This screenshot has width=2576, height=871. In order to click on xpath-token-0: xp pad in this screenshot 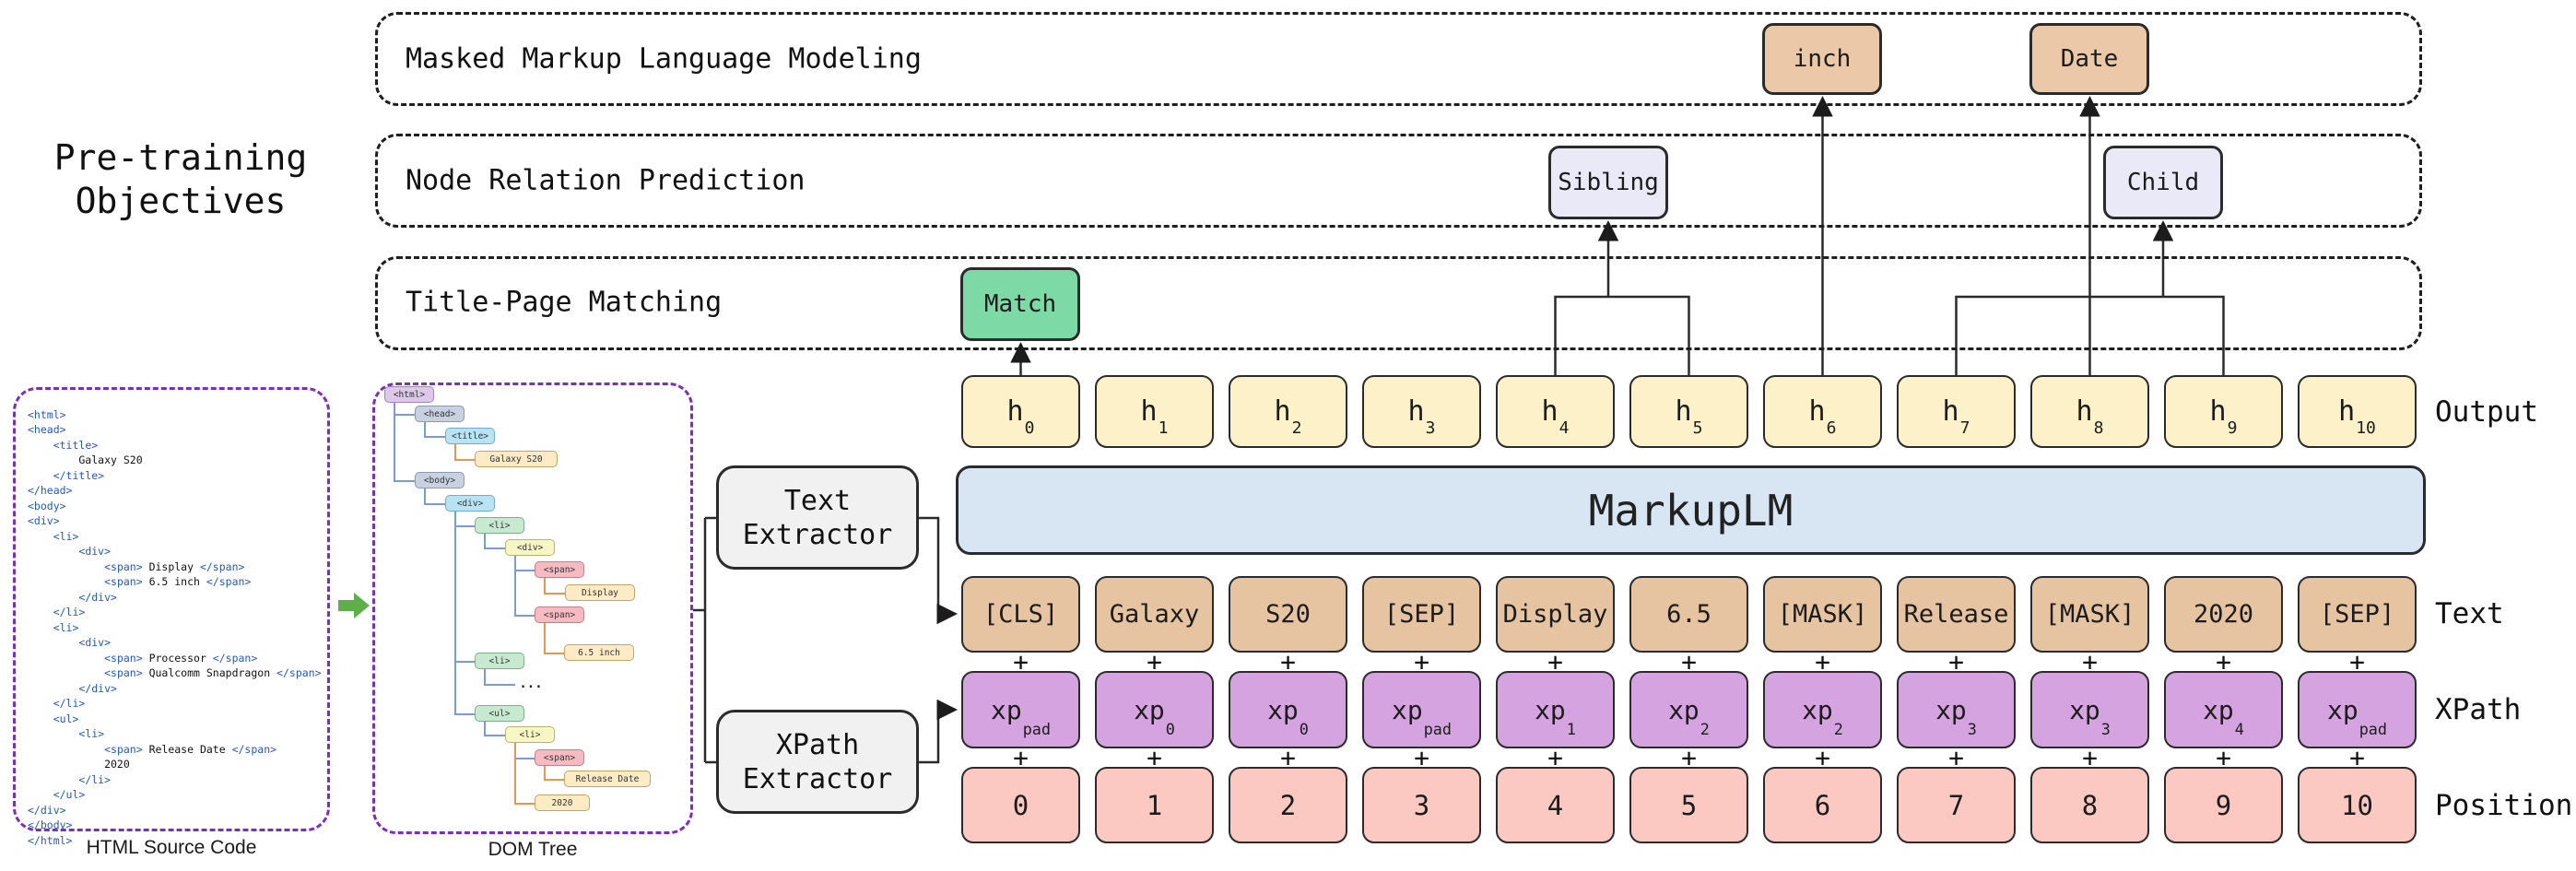, I will do `click(1021, 709)`.